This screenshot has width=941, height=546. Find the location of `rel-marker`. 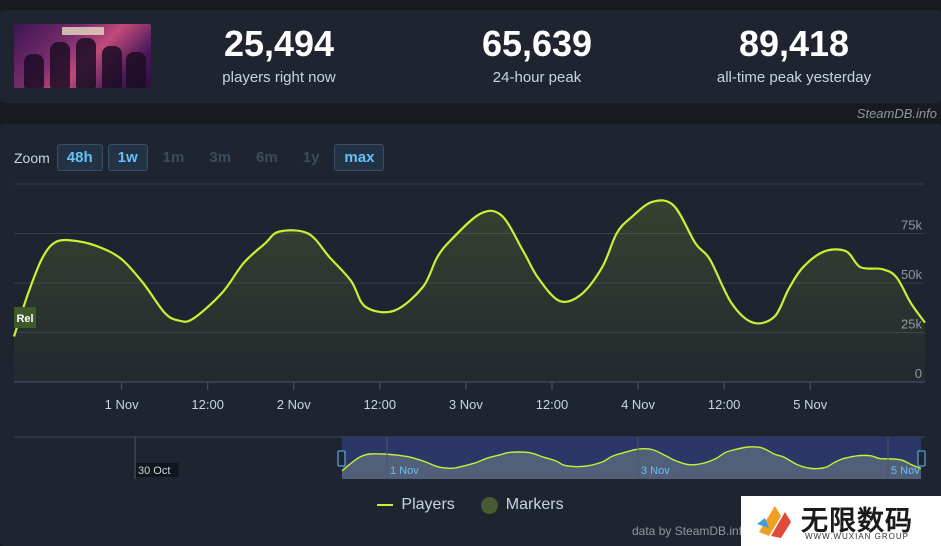

rel-marker is located at coordinates (25, 317).